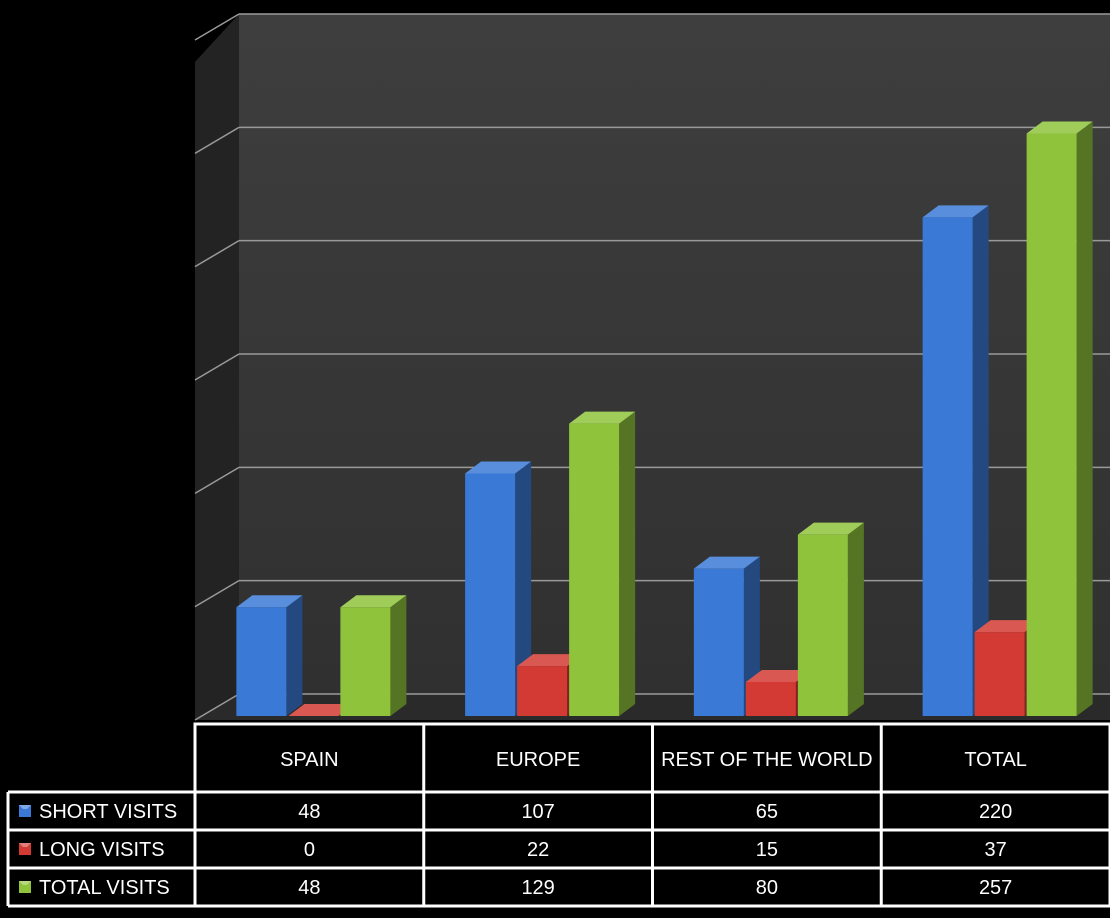  What do you see at coordinates (537, 888) in the screenshot?
I see `data-value: 129` at bounding box center [537, 888].